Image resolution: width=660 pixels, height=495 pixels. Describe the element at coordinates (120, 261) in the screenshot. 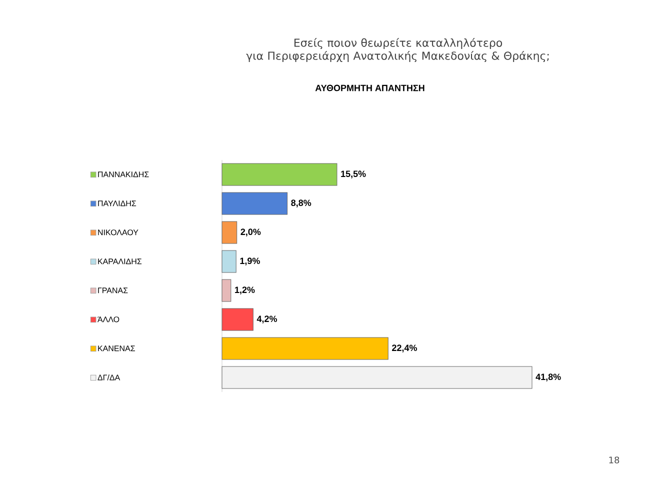

I see `y-tick-label: ΚΑΡΑΛΙΔΗΣ` at that location.